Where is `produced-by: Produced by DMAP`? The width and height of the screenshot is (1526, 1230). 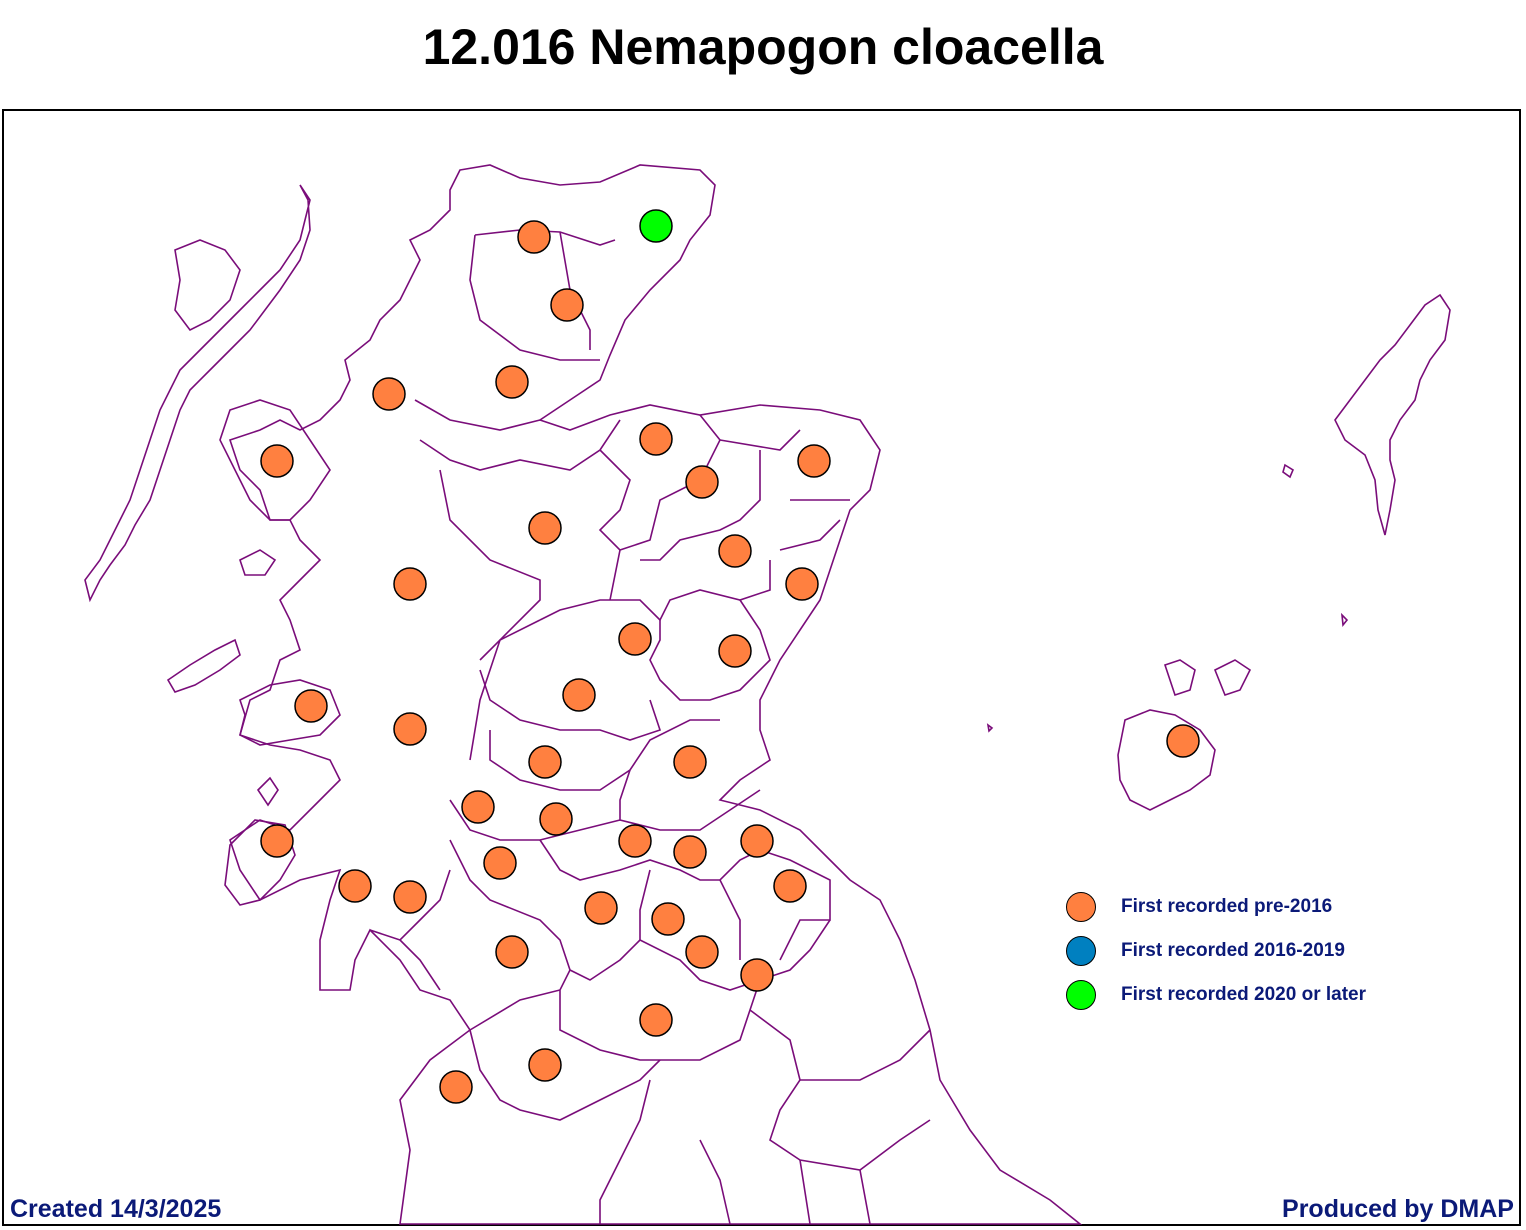 produced-by: Produced by DMAP is located at coordinates (1398, 1209).